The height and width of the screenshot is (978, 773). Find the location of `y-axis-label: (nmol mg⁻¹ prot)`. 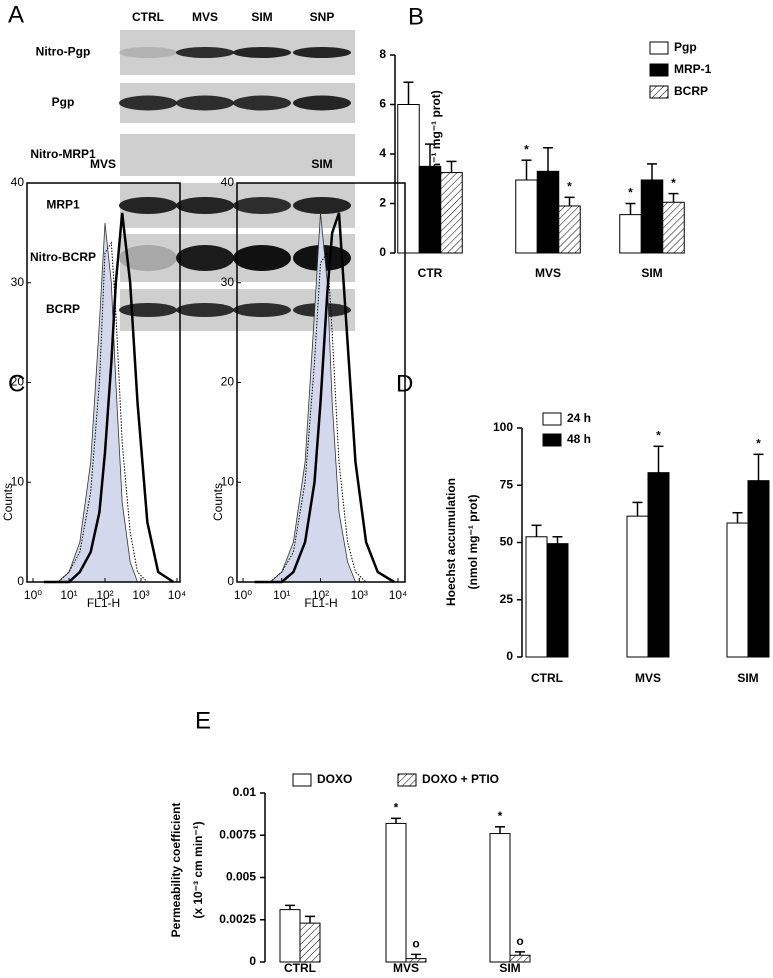

y-axis-label: (nmol mg⁻¹ prot) is located at coordinates (473, 542).